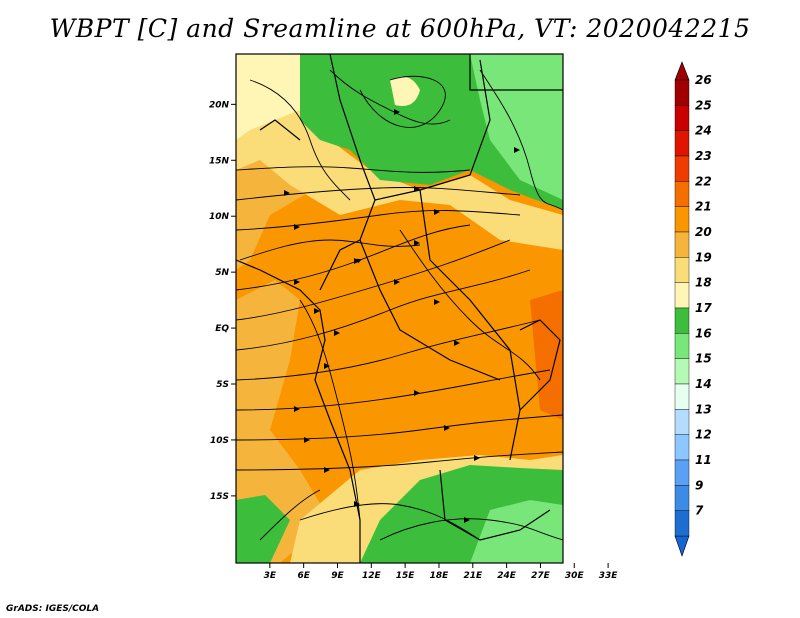 The image size is (800, 618). I want to click on wbpt-field-yellow-spot, so click(405, 91).